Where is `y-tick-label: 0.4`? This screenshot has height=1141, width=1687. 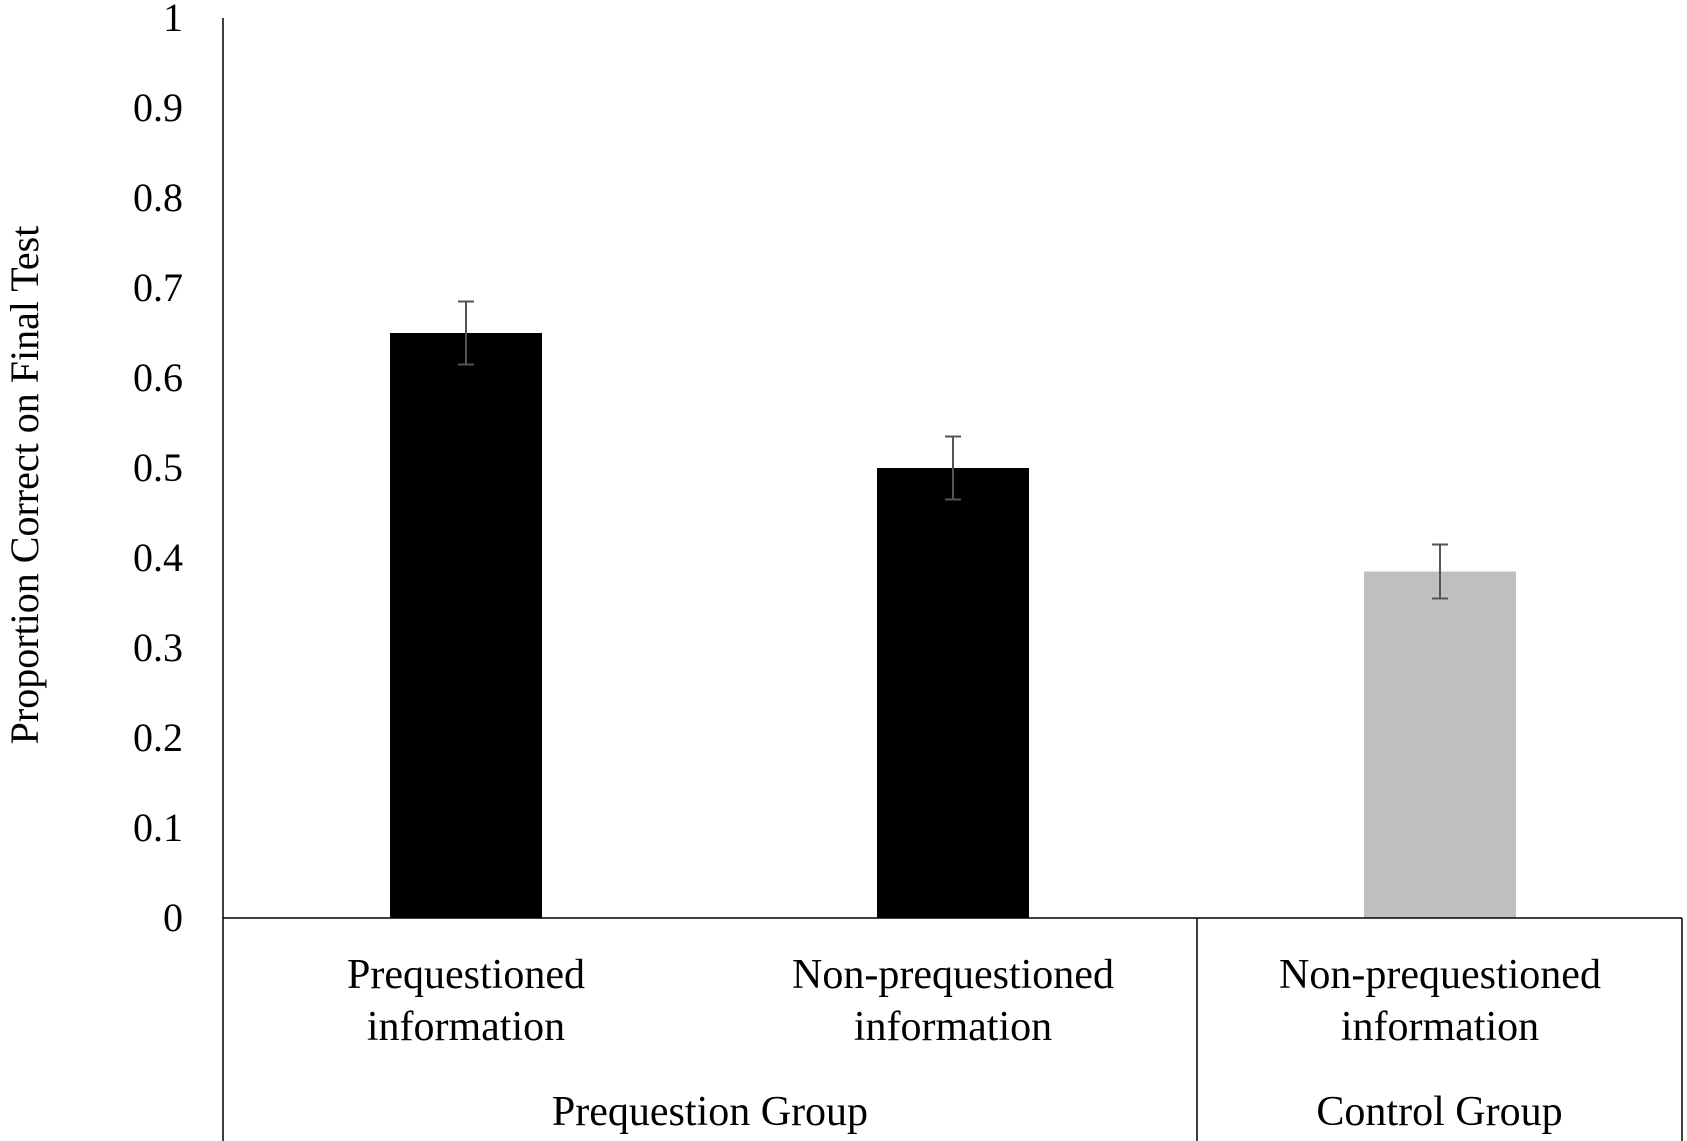 y-tick-label: 0.4 is located at coordinates (158, 557).